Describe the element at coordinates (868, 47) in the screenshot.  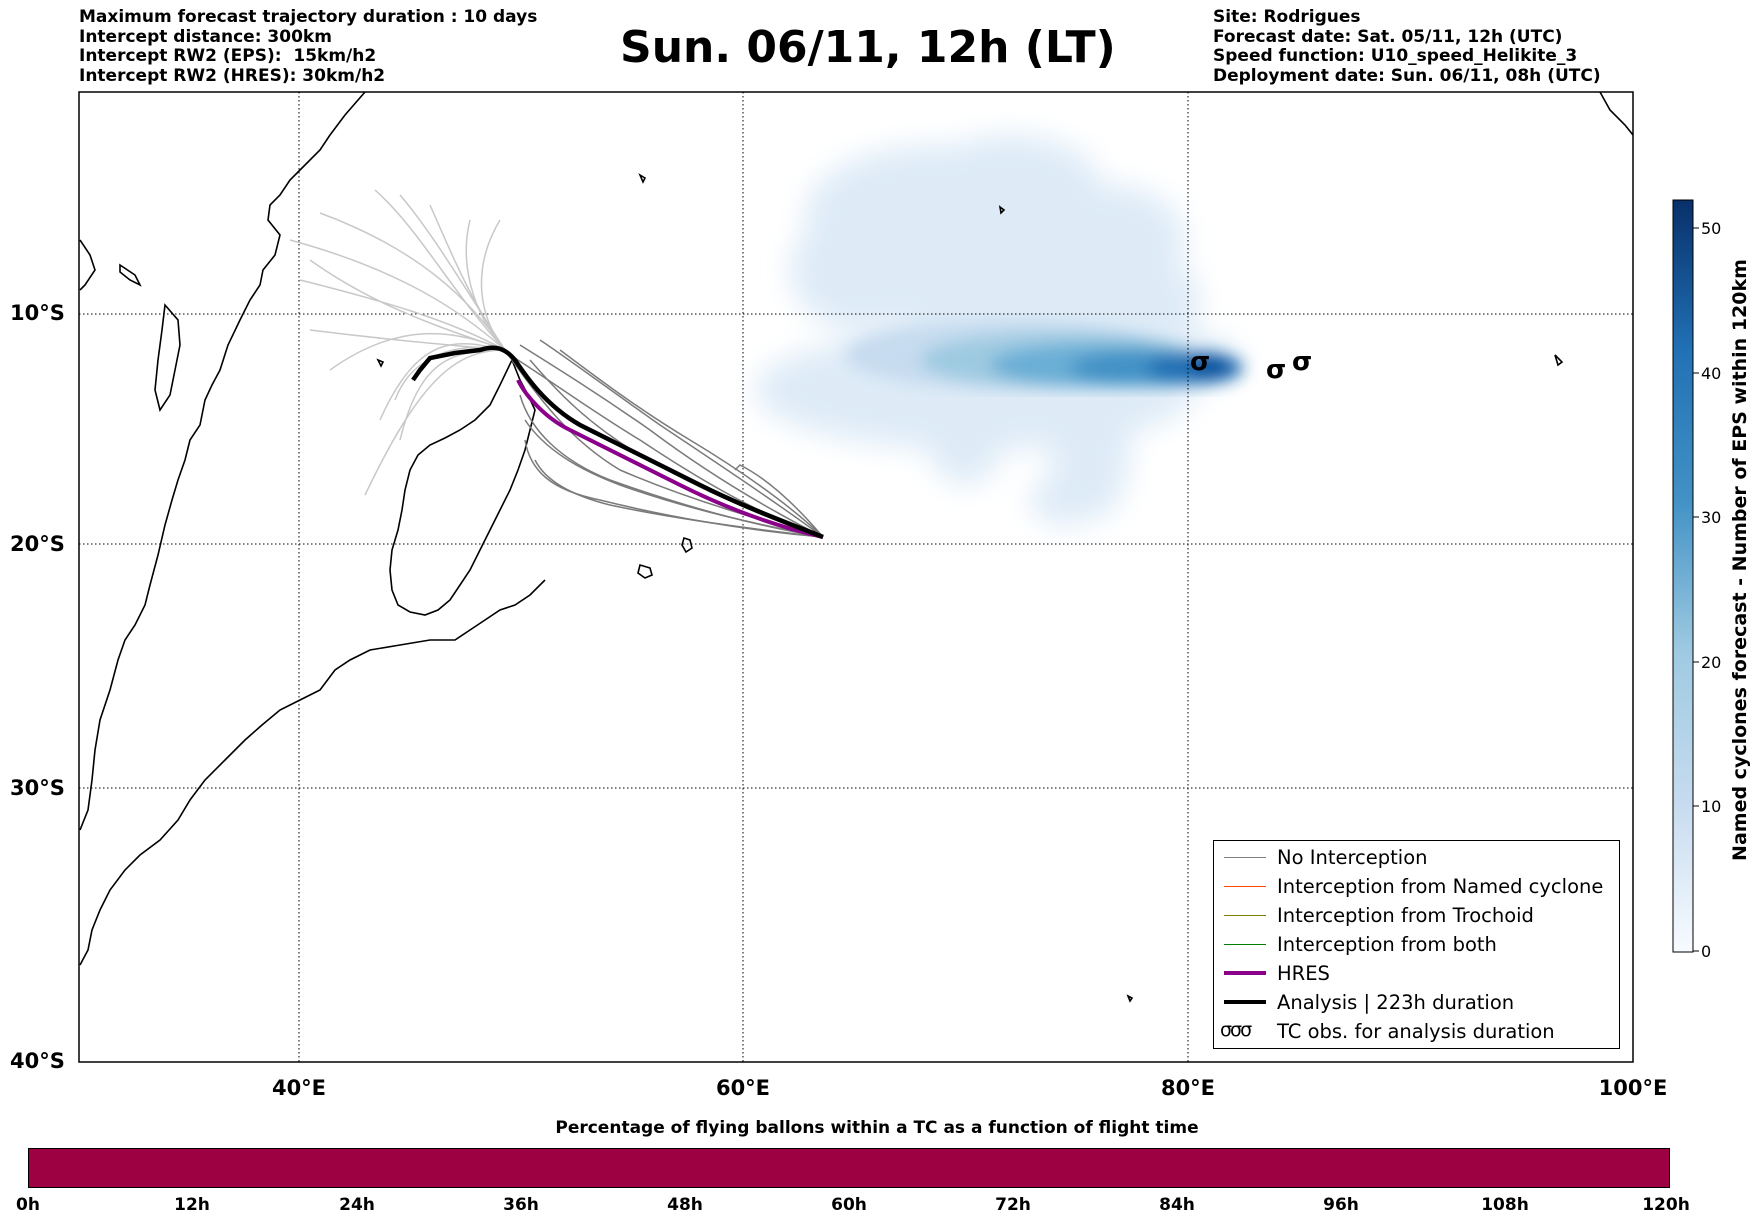
I see `map-title: Sun. 06/11, 12h (LT)` at that location.